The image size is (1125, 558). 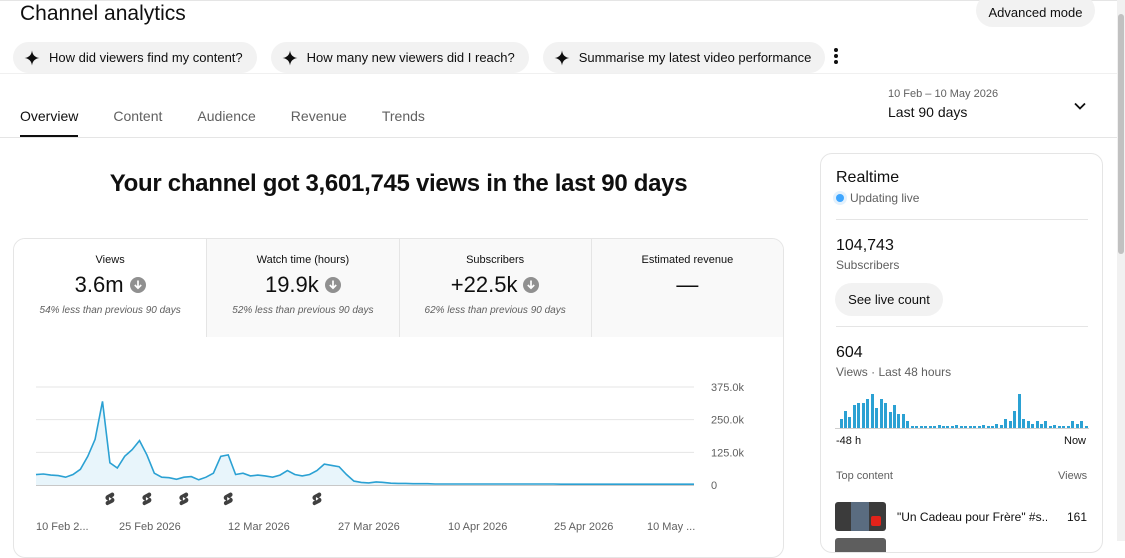 I want to click on metric-label: Views, so click(x=110, y=260).